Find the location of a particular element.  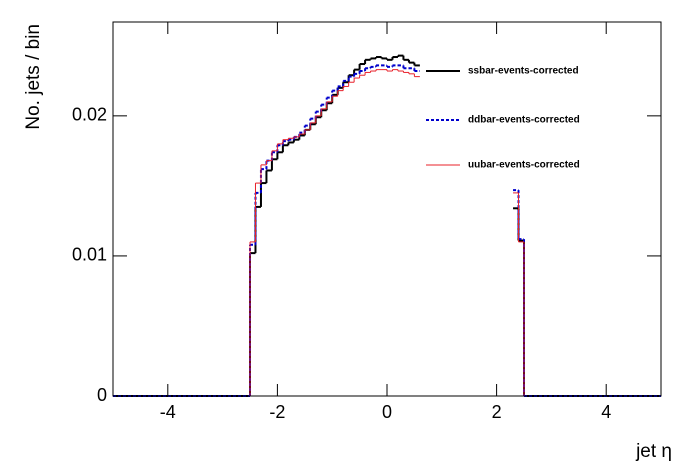

x-tick-label: 4 is located at coordinates (606, 412).